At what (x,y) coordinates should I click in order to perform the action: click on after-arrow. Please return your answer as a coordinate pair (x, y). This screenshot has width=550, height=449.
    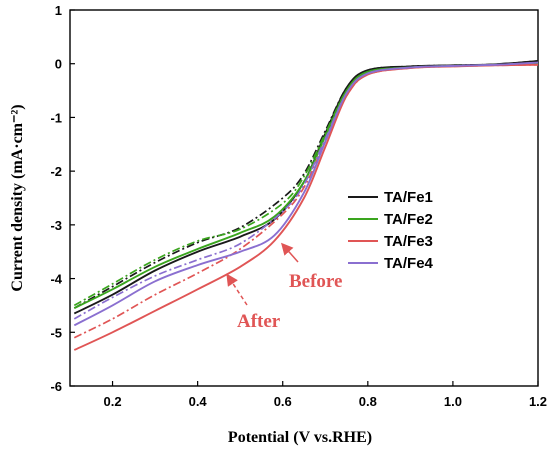
    Looking at the image, I should click on (237, 289).